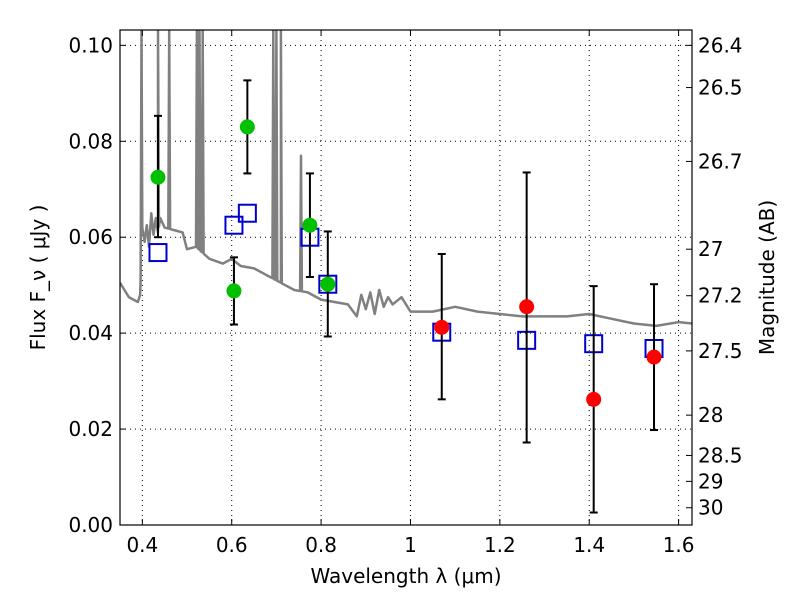 The image size is (800, 600). Describe the element at coordinates (90, 429) in the screenshot. I see `y-tick-label: 0.02` at that location.